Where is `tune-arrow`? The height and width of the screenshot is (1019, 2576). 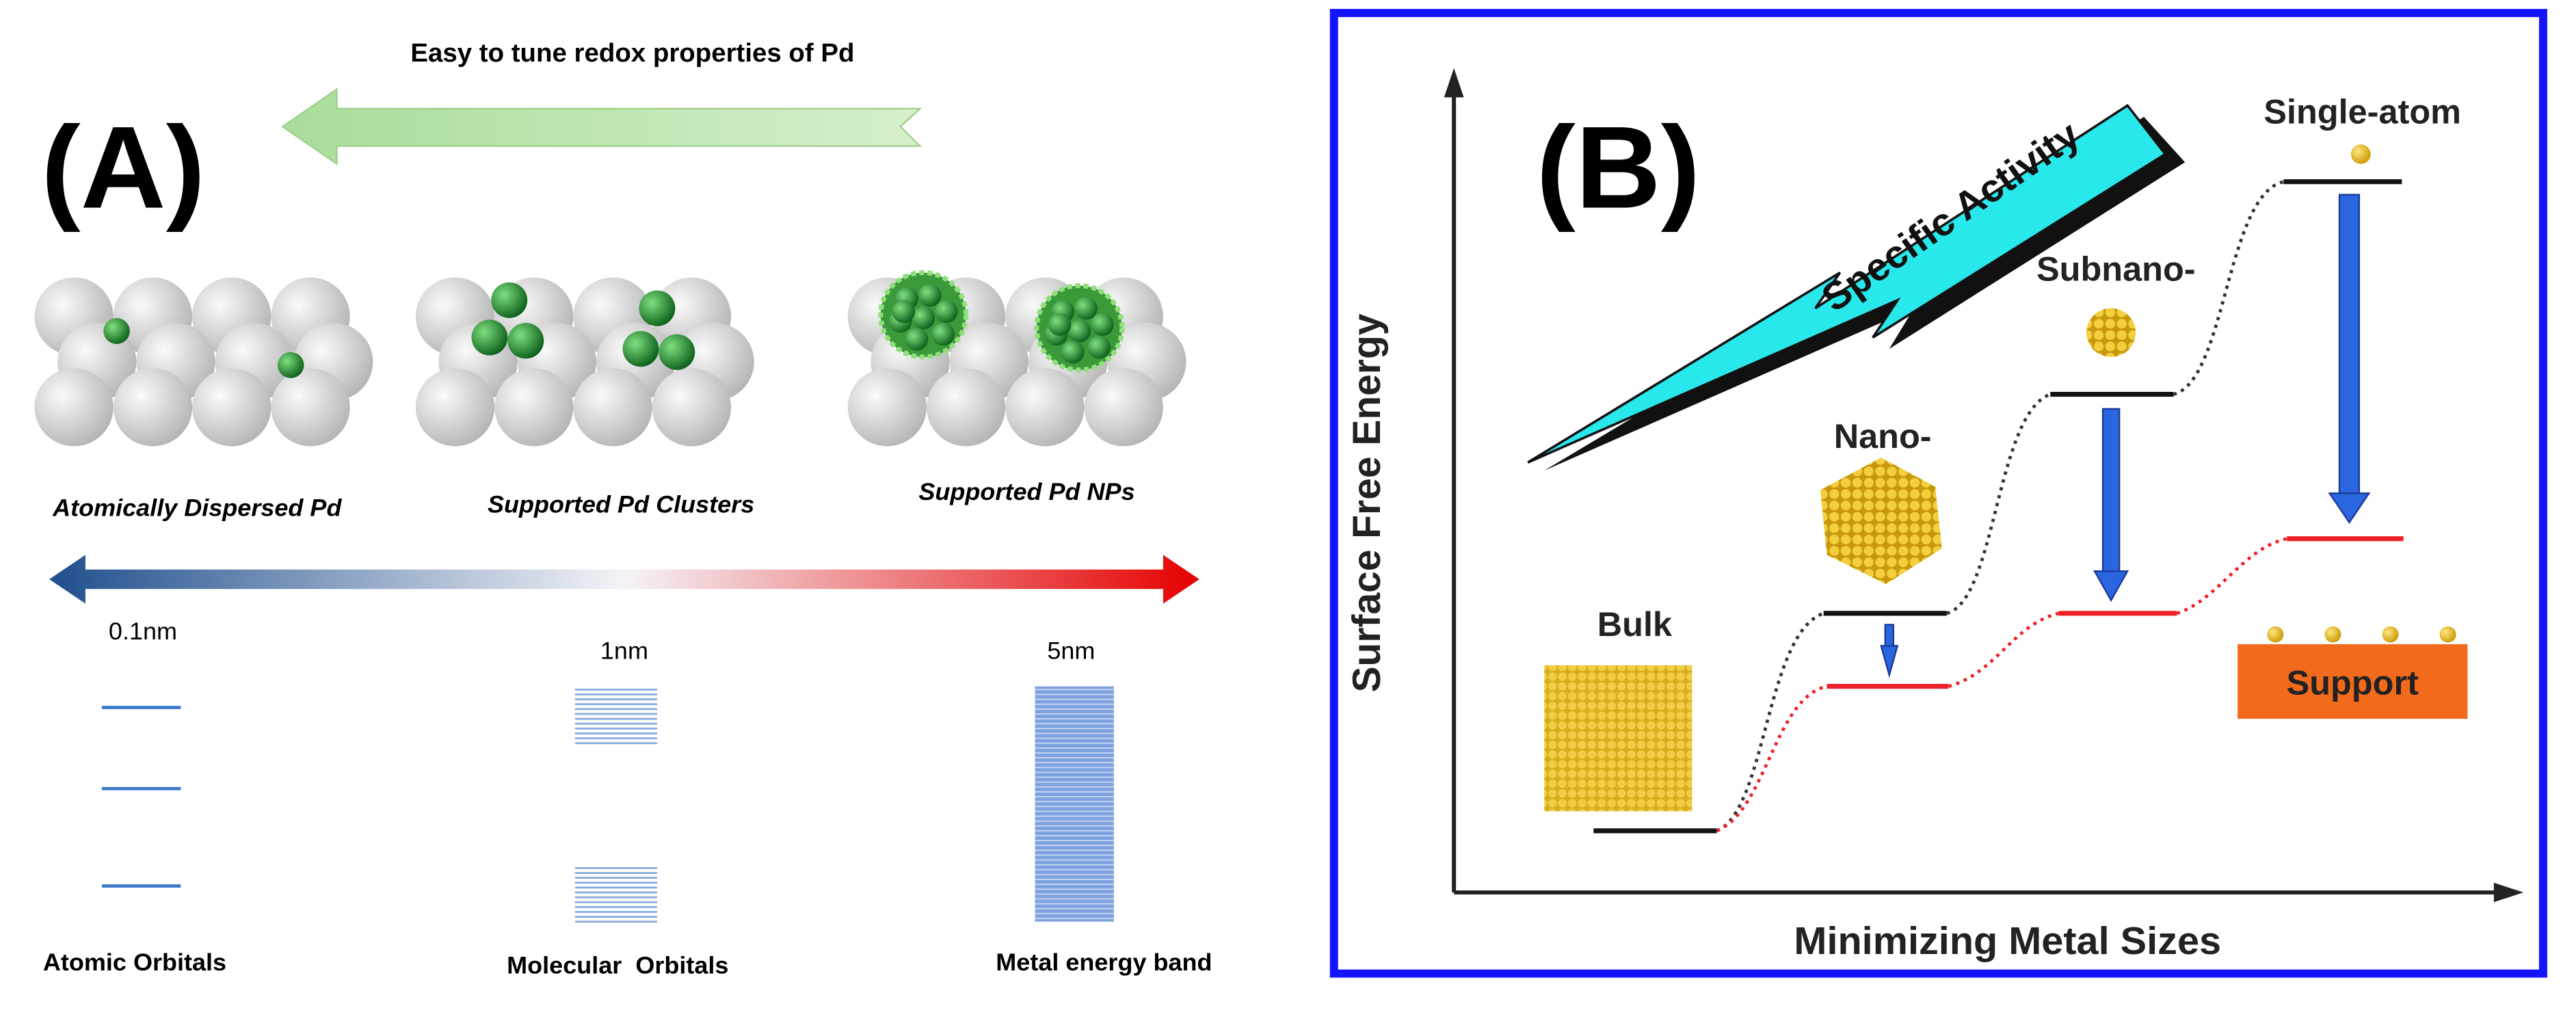 tune-arrow is located at coordinates (601, 127).